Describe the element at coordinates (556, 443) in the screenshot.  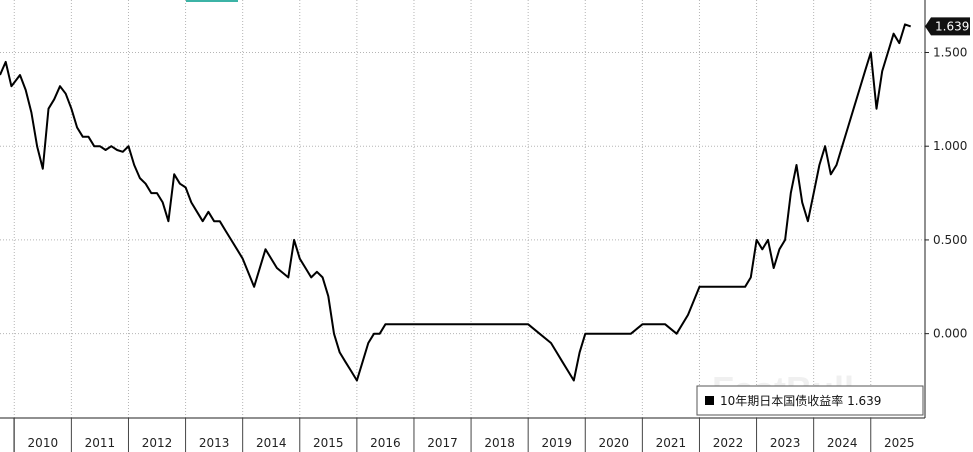
I see `x-tick-label: 2019` at that location.